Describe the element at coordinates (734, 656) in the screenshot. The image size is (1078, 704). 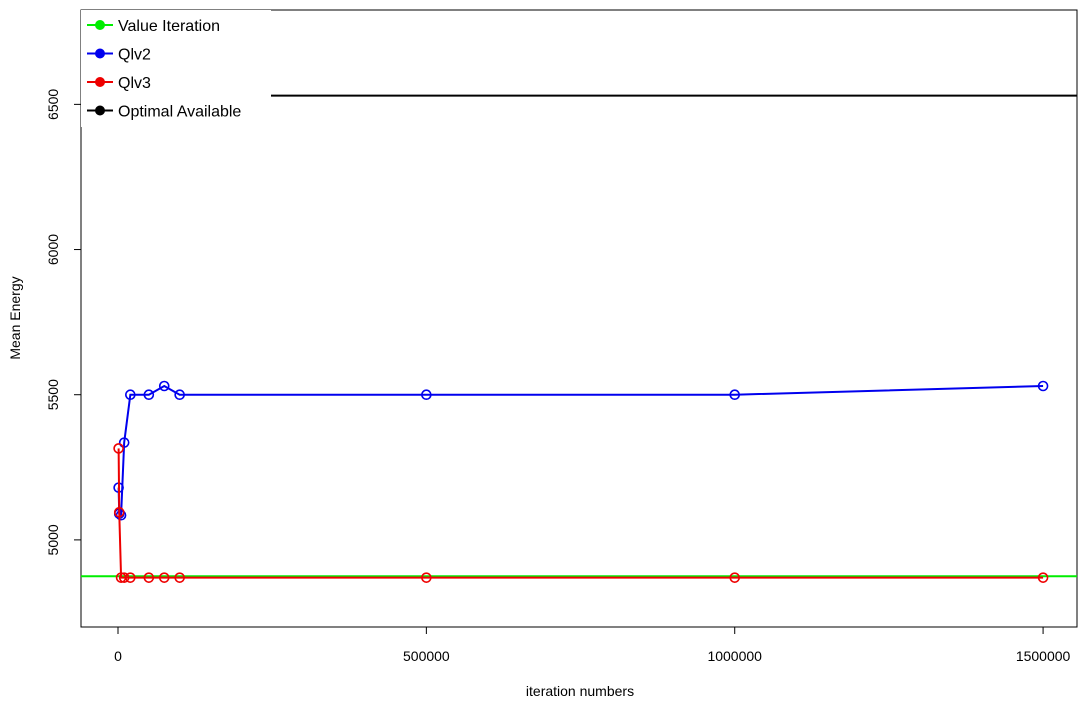
I see `x-tick-label: 1000000` at that location.